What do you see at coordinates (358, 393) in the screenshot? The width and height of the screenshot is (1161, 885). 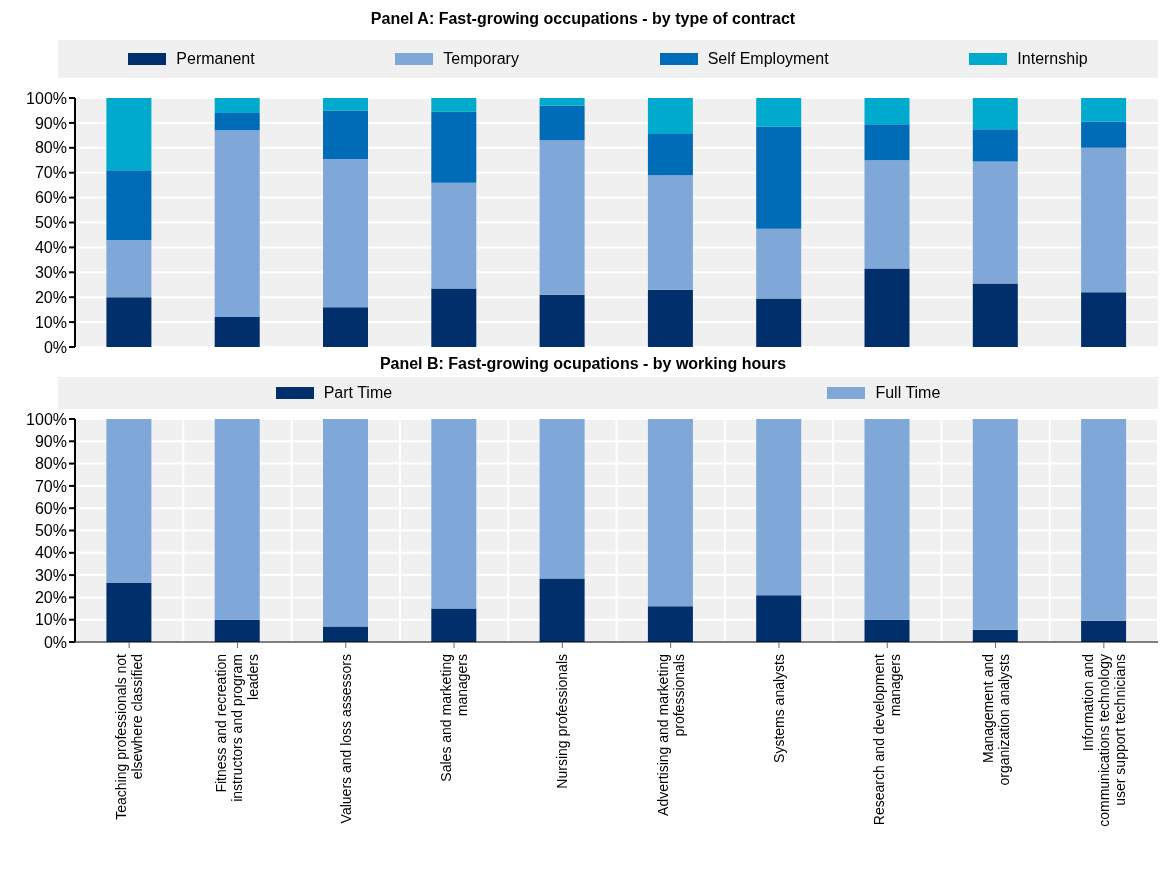 I see `legend-label: Part Time` at bounding box center [358, 393].